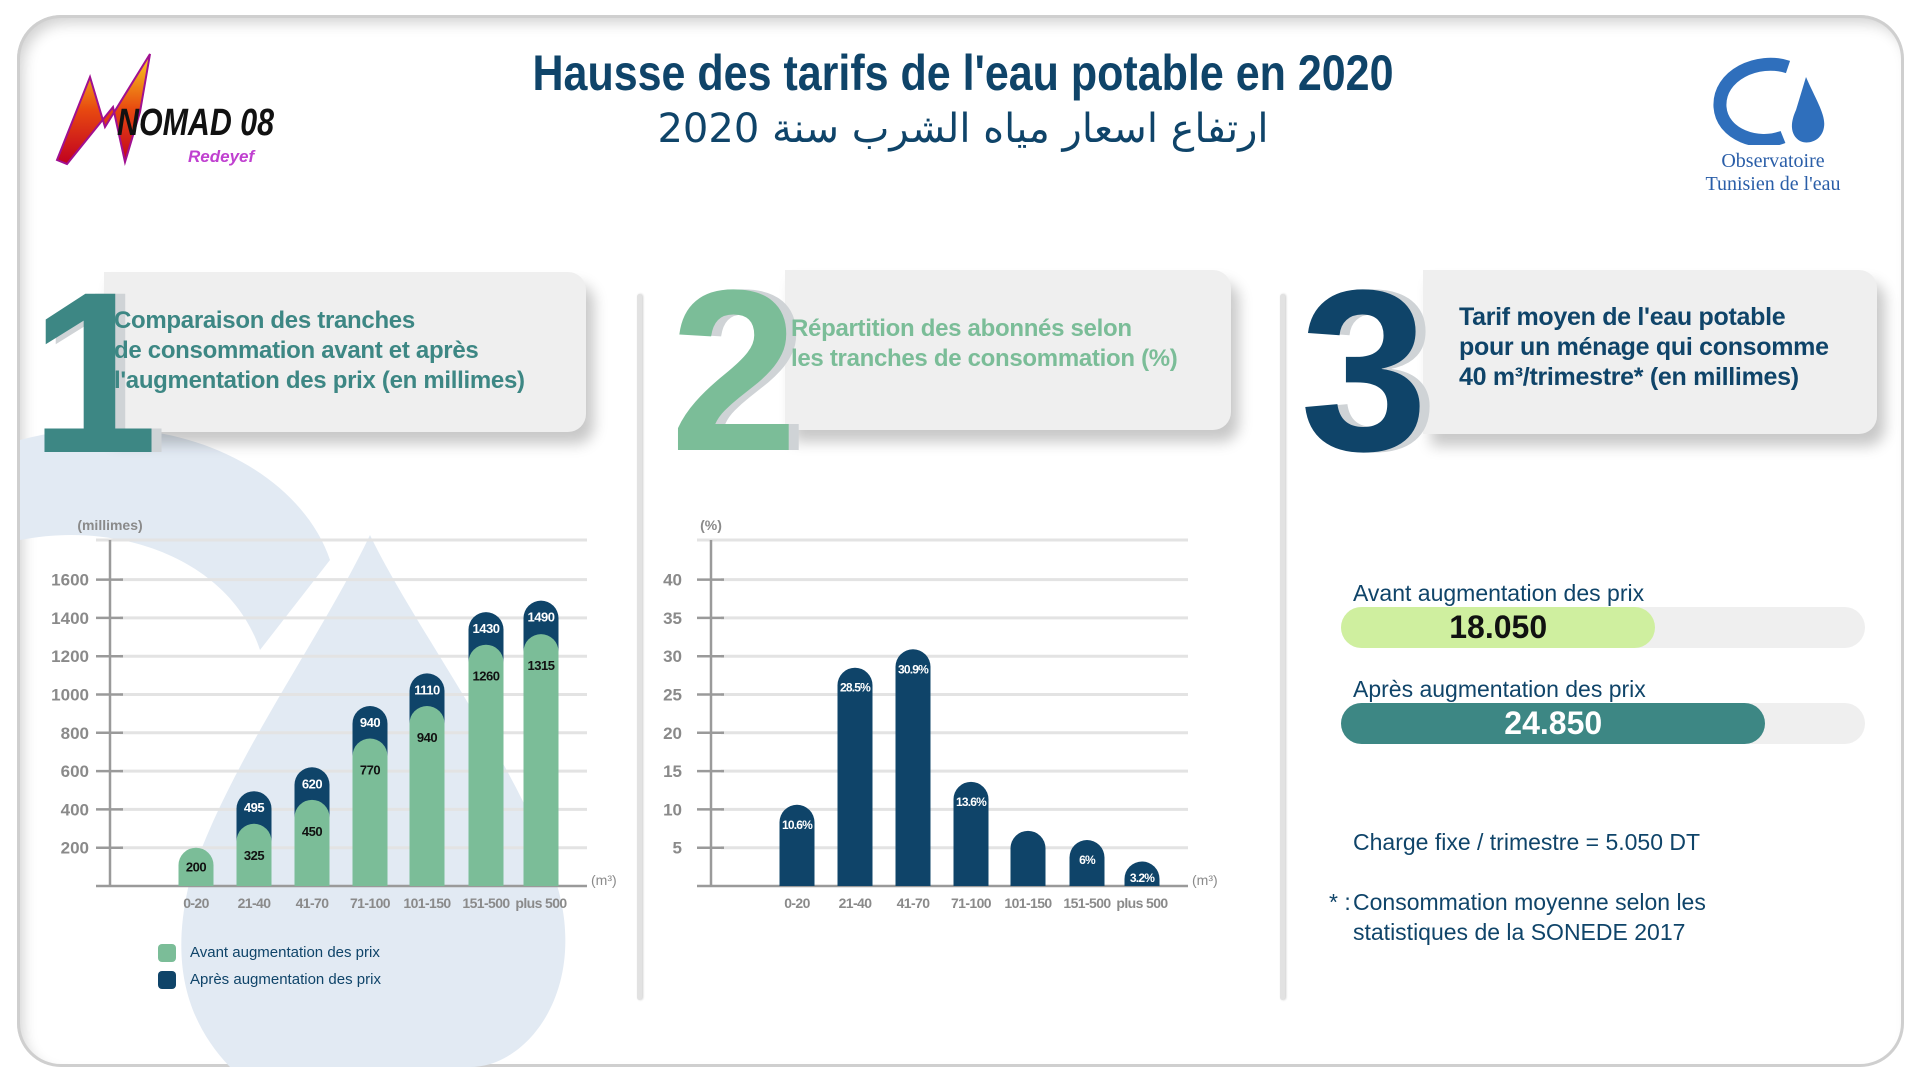 The width and height of the screenshot is (1920, 1080). Describe the element at coordinates (427, 689) in the screenshot. I see `bar-after-label: 1110` at that location.